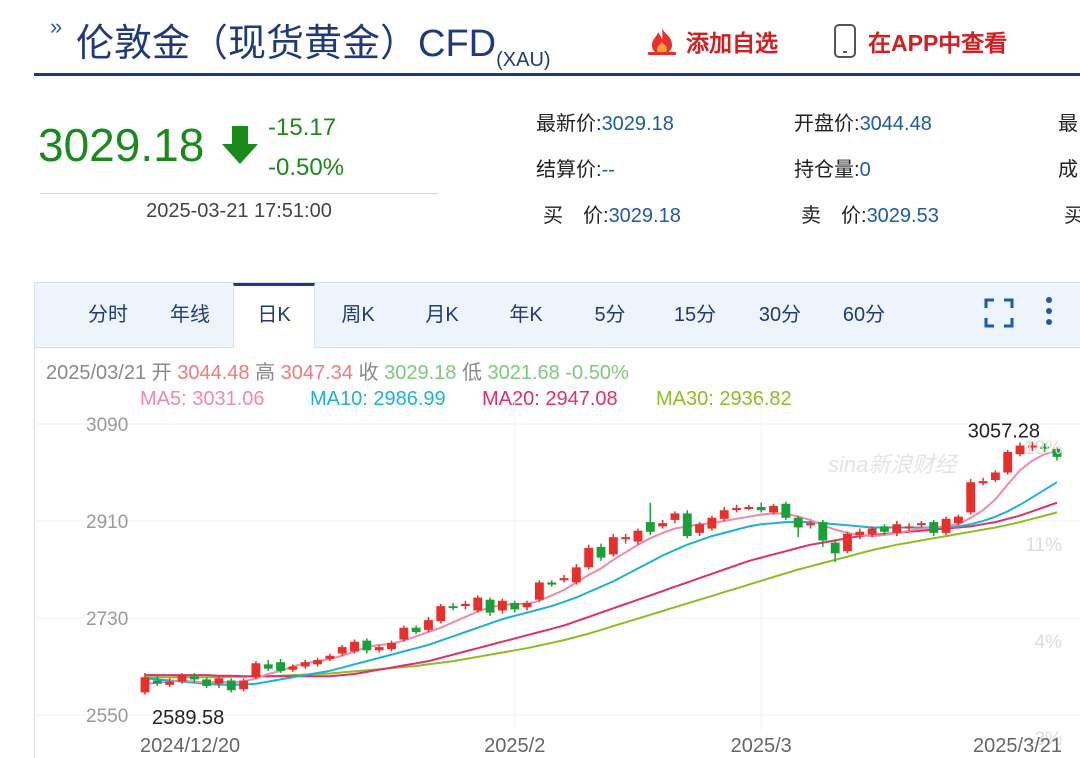  What do you see at coordinates (557, 315) in the screenshot?
I see `period-tabs: 分时 年线 日K 周K 月K 年K 5分 15分 30分 60分` at bounding box center [557, 315].